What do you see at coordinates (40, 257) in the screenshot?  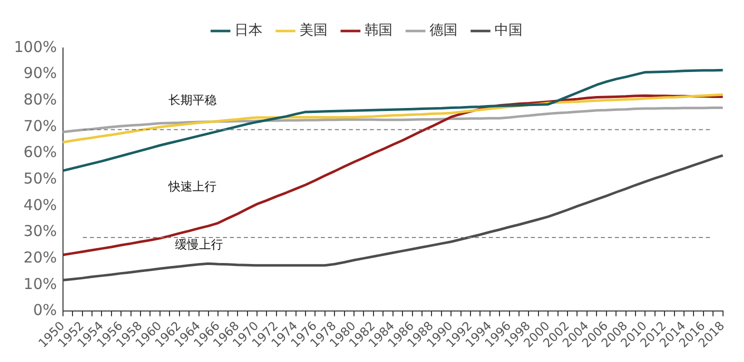 I see `y-tick-label: 20%` at bounding box center [40, 257].